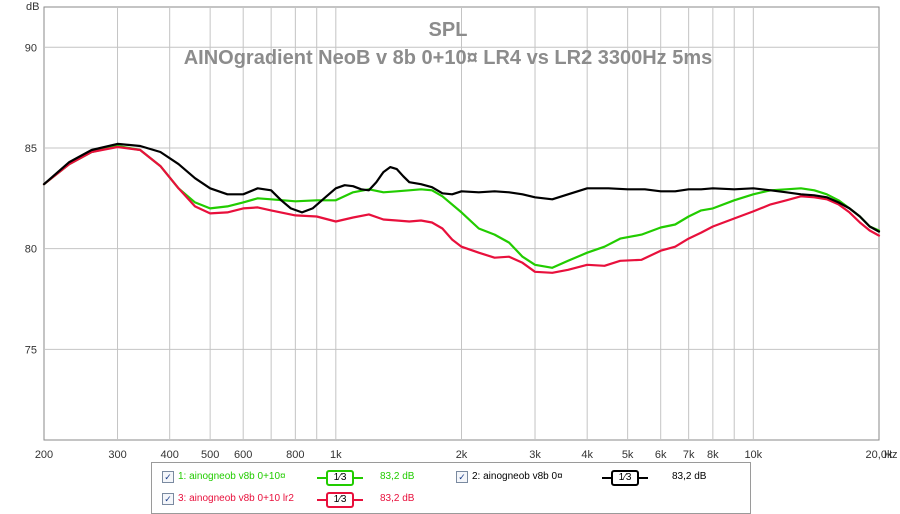  I want to click on legend-item-3: ✓ 3: ainogneob v8b 0+10 lr2 1⁄3 83,2 dB, so click(307, 499).